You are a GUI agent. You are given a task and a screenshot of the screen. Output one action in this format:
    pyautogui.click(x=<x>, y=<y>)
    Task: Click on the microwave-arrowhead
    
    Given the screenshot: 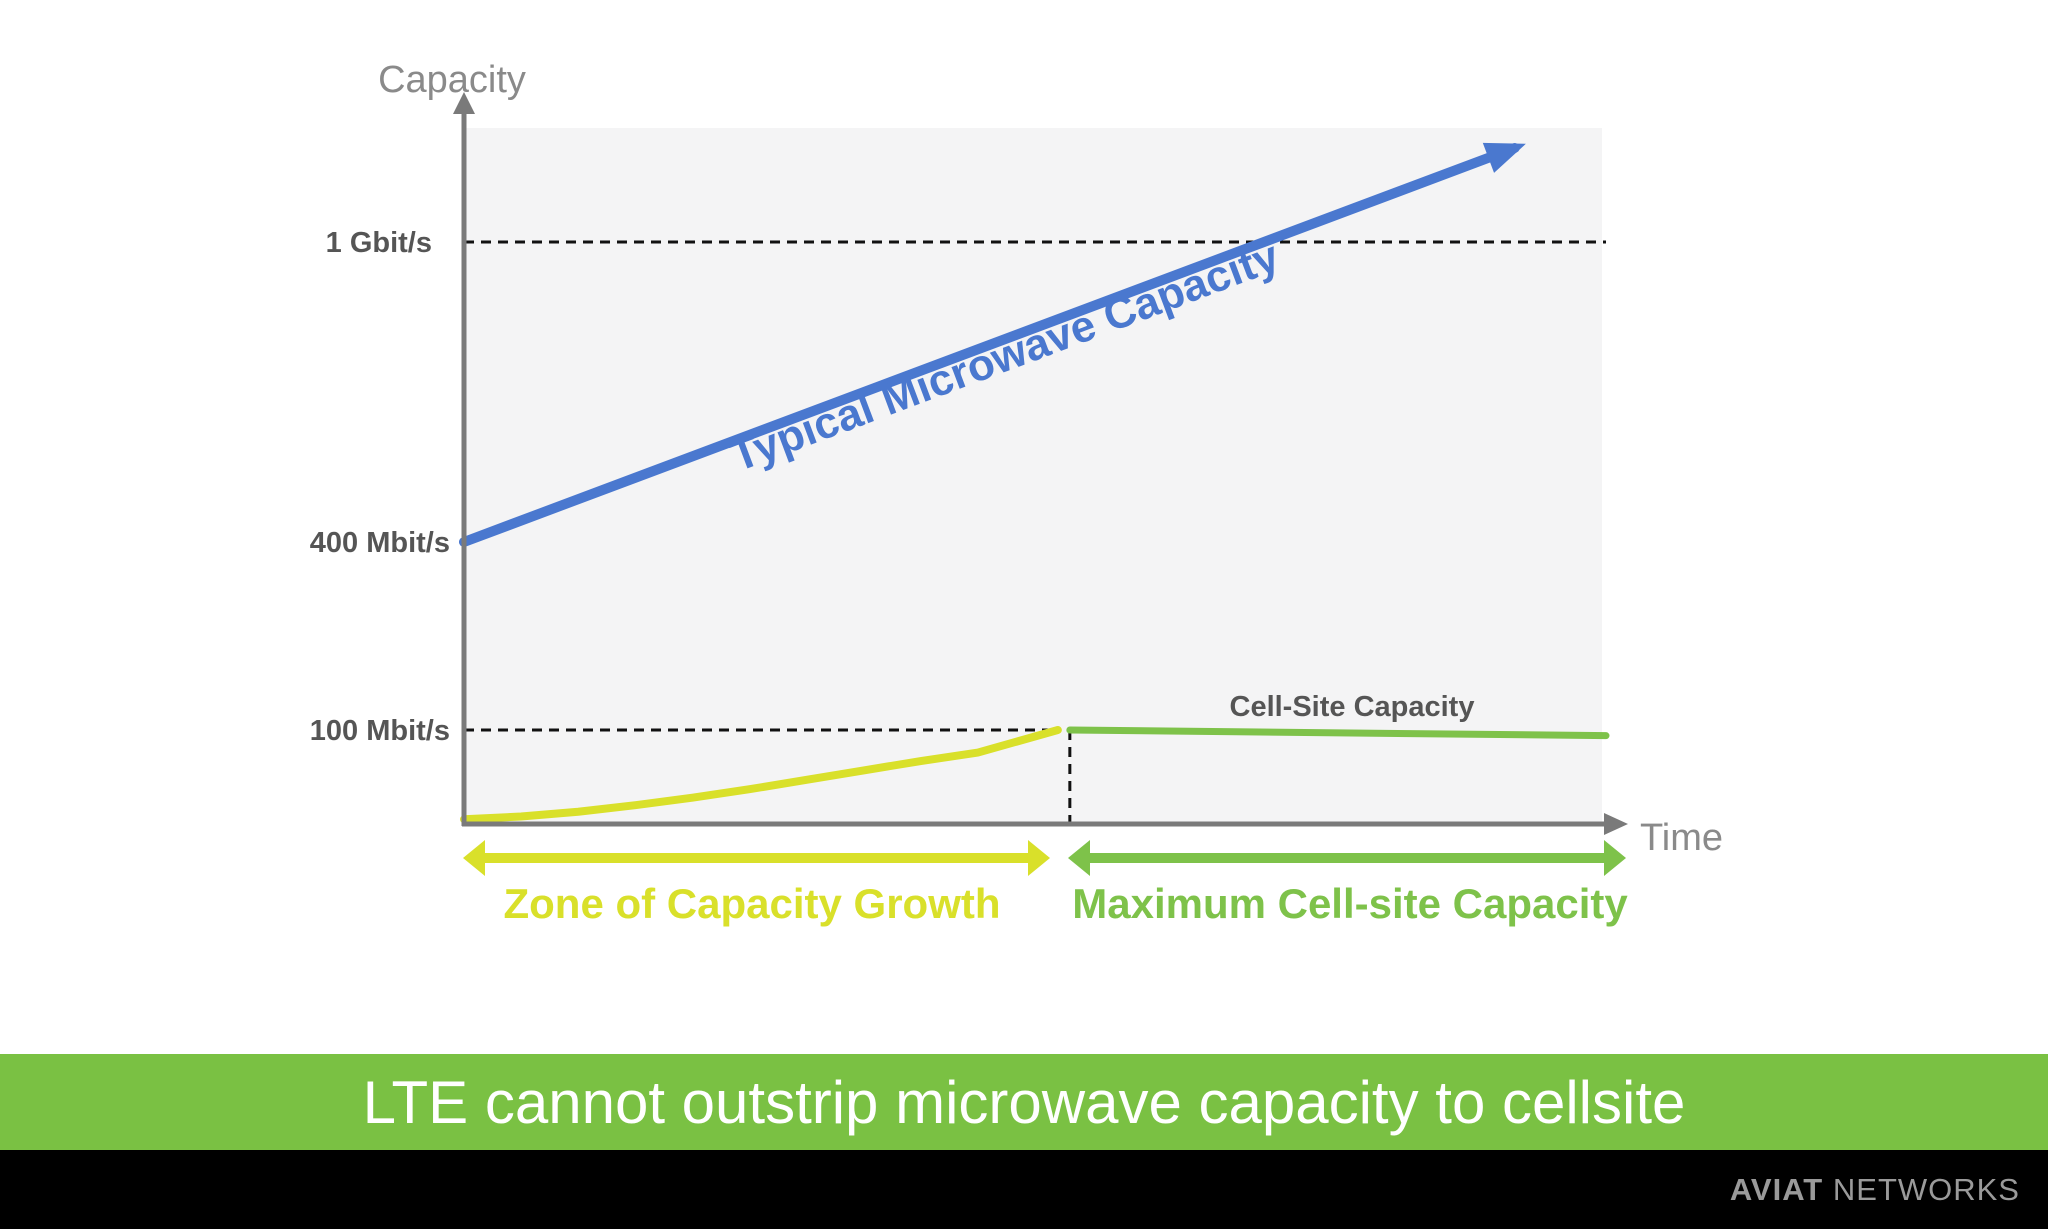 What is the action you would take?
    pyautogui.click(x=1504, y=157)
    